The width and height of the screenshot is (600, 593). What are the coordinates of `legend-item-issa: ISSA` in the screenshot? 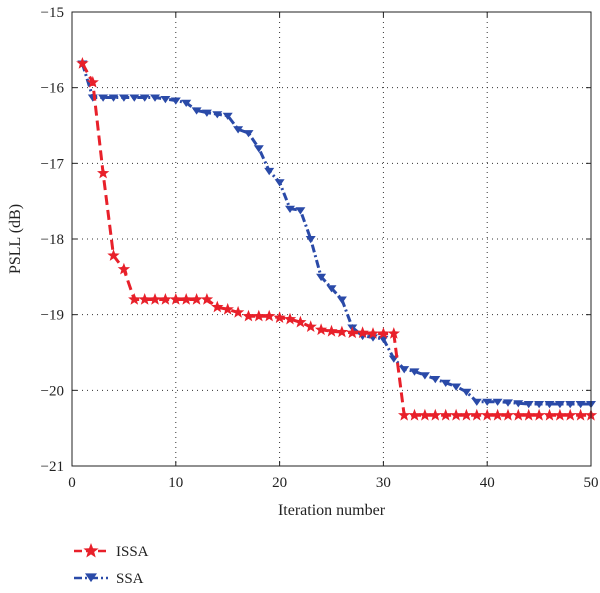 It's located at (111, 551).